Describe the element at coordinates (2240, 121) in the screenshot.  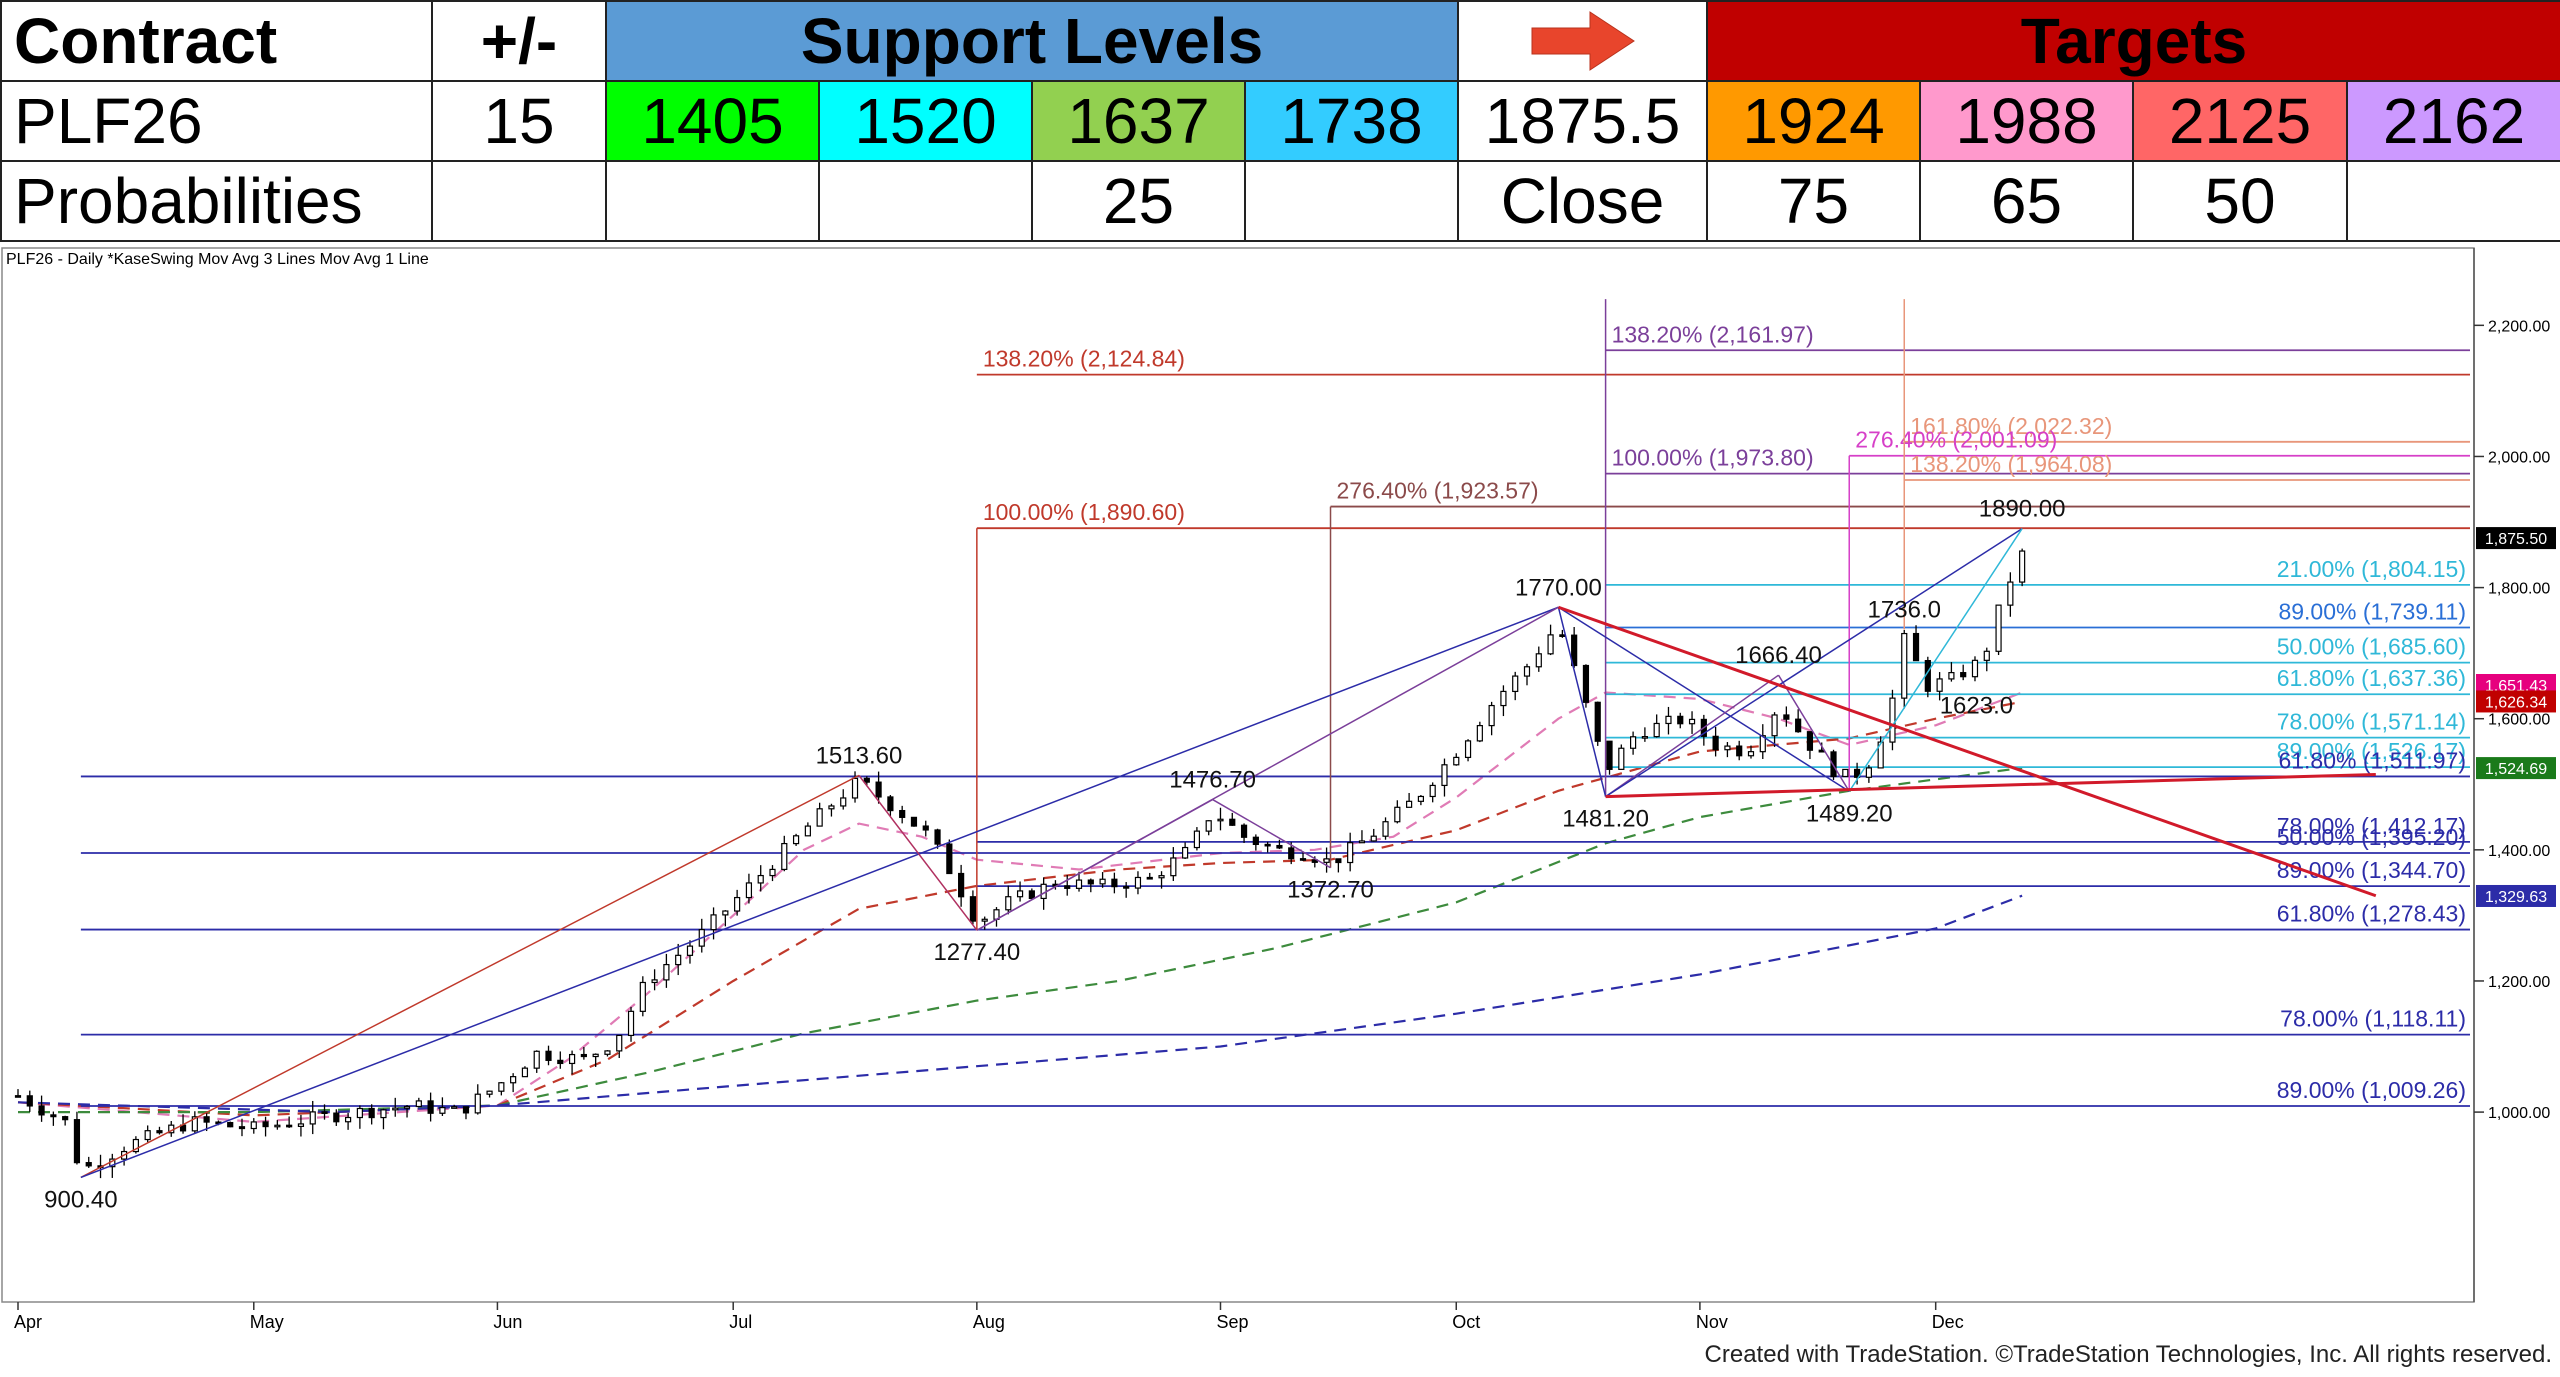
I see `target-level-cell: 2125` at that location.